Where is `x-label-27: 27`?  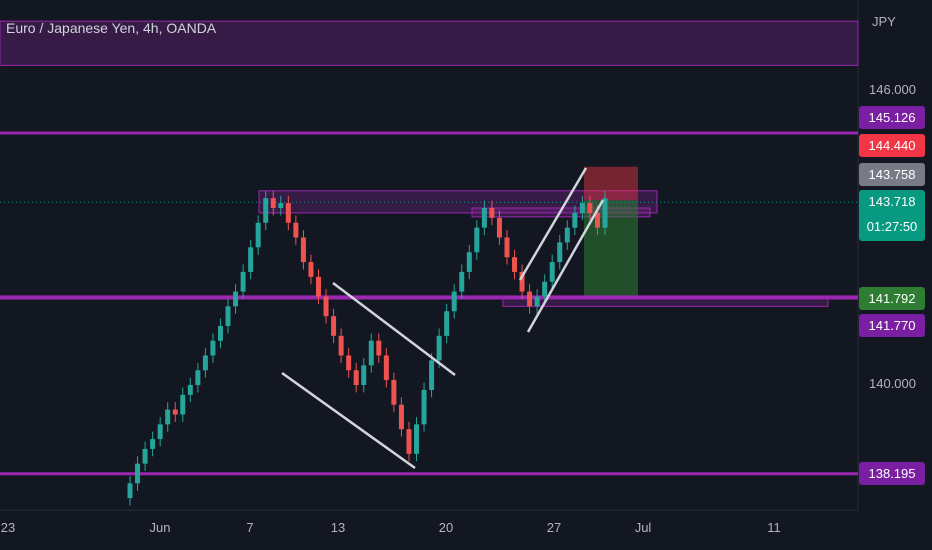 x-label-27: 27 is located at coordinates (554, 527).